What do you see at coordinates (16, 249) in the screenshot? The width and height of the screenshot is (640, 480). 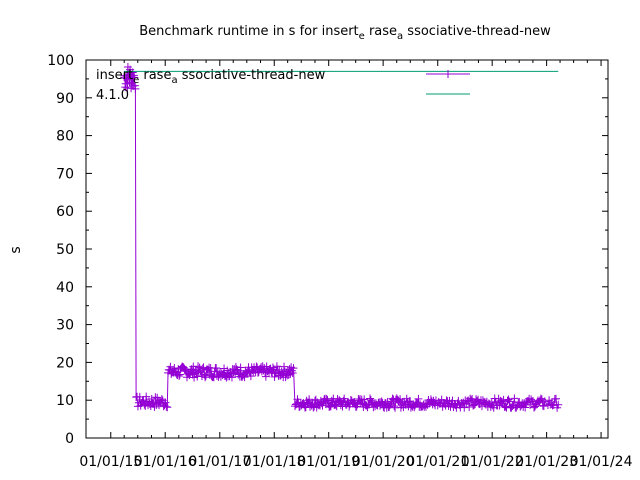 I see `y-axis-label: s` at bounding box center [16, 249].